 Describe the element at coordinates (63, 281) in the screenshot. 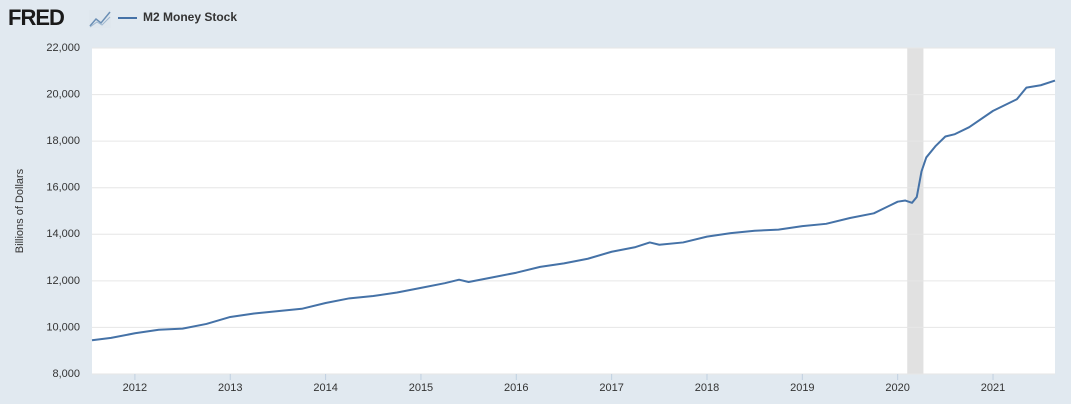

I see `y-tick-label: 12,000` at that location.